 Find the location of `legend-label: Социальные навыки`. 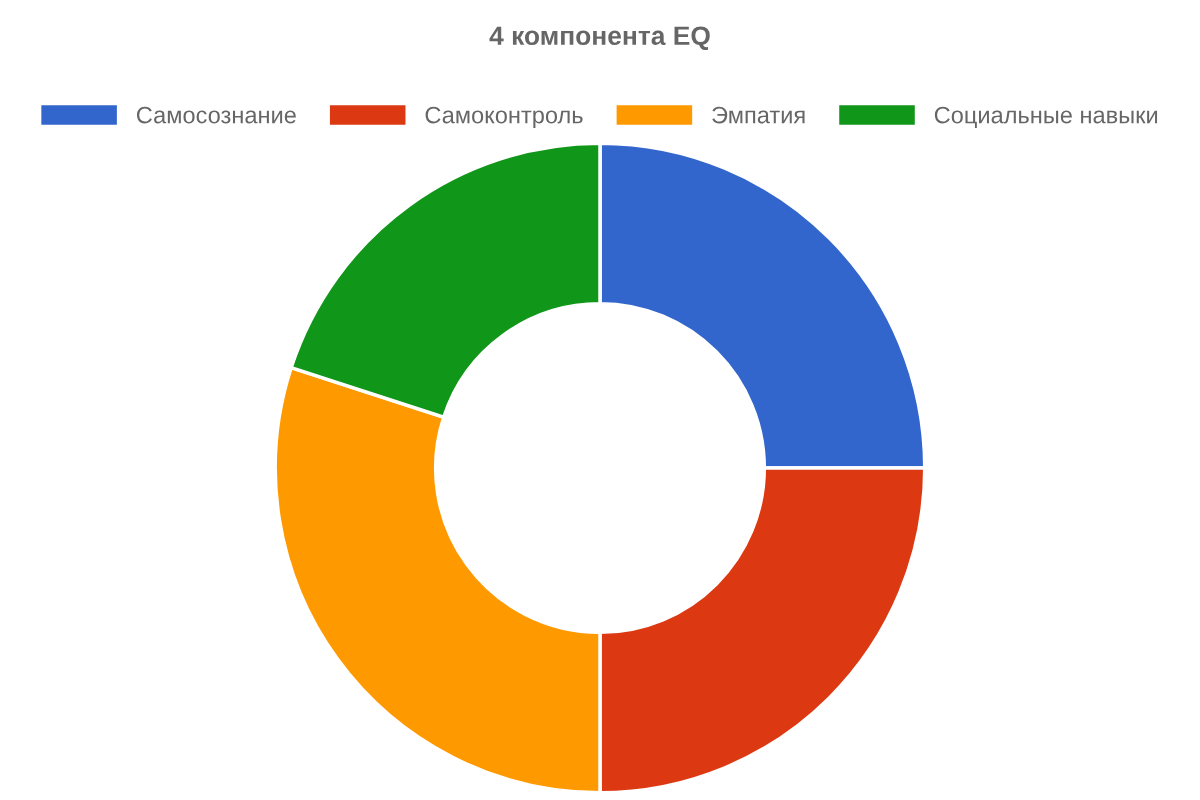

legend-label: Социальные навыки is located at coordinates (1046, 117).